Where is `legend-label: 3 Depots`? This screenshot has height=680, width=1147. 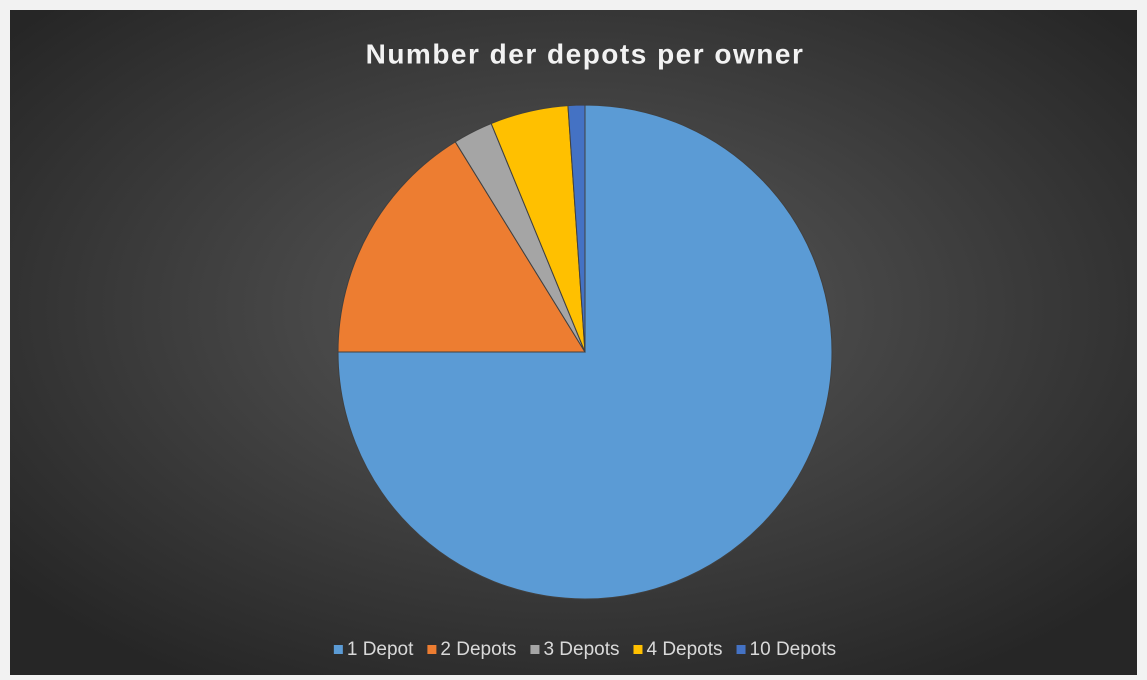 legend-label: 3 Depots is located at coordinates (581, 649).